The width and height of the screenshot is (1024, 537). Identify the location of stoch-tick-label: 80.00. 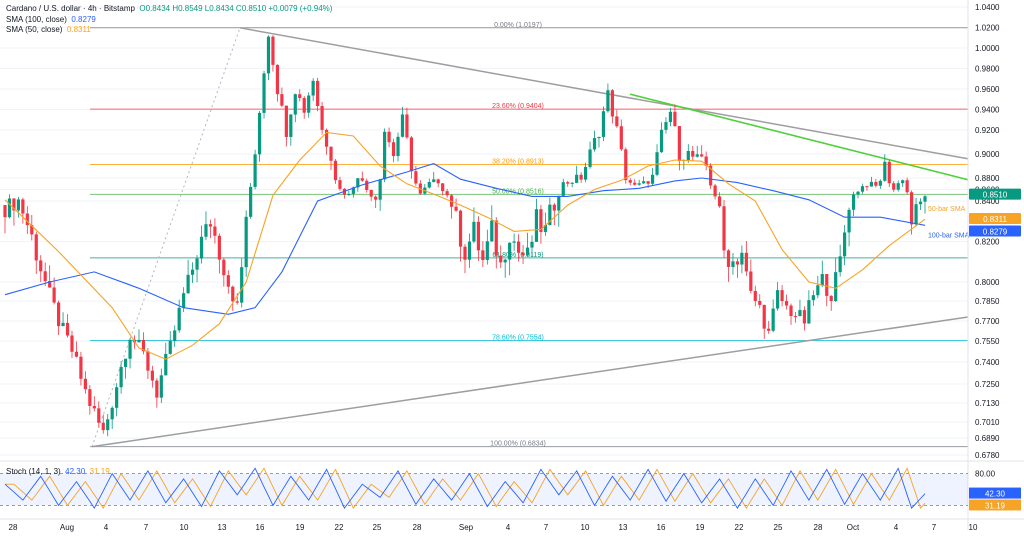
(985, 474).